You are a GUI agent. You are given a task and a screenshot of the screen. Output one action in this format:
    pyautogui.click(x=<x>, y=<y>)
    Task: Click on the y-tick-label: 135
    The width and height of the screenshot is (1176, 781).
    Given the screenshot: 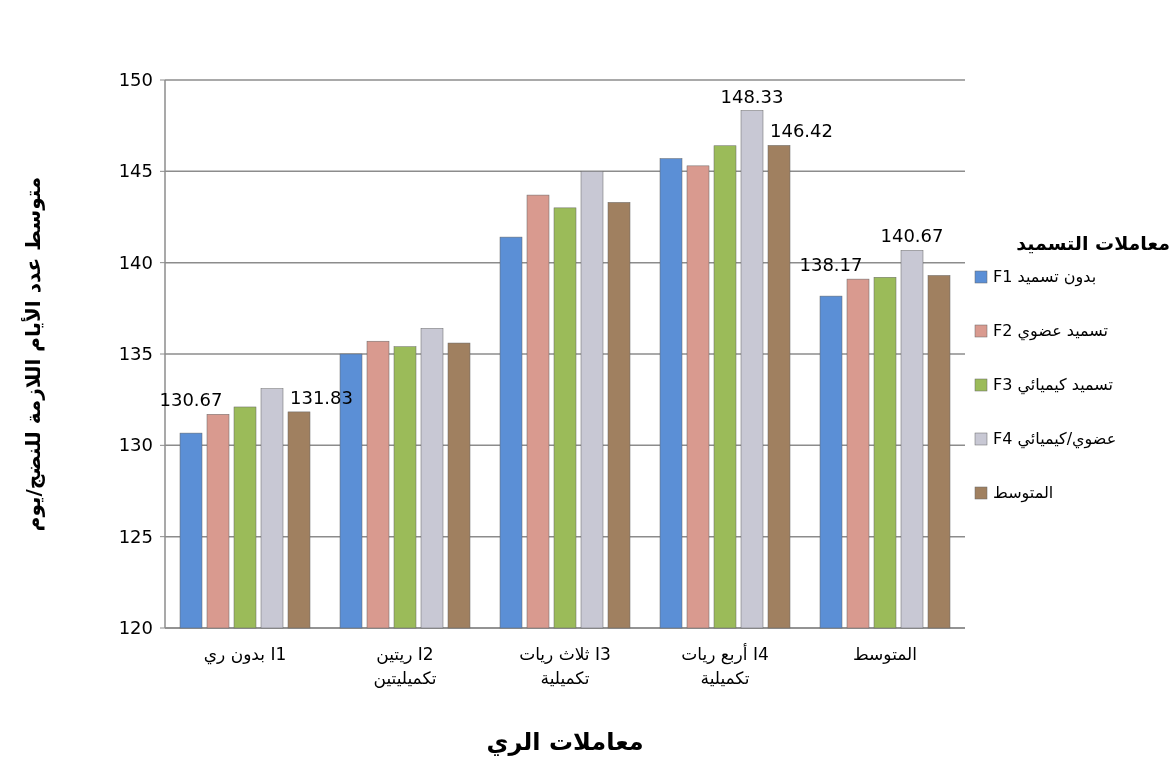 What is the action you would take?
    pyautogui.click(x=135, y=353)
    